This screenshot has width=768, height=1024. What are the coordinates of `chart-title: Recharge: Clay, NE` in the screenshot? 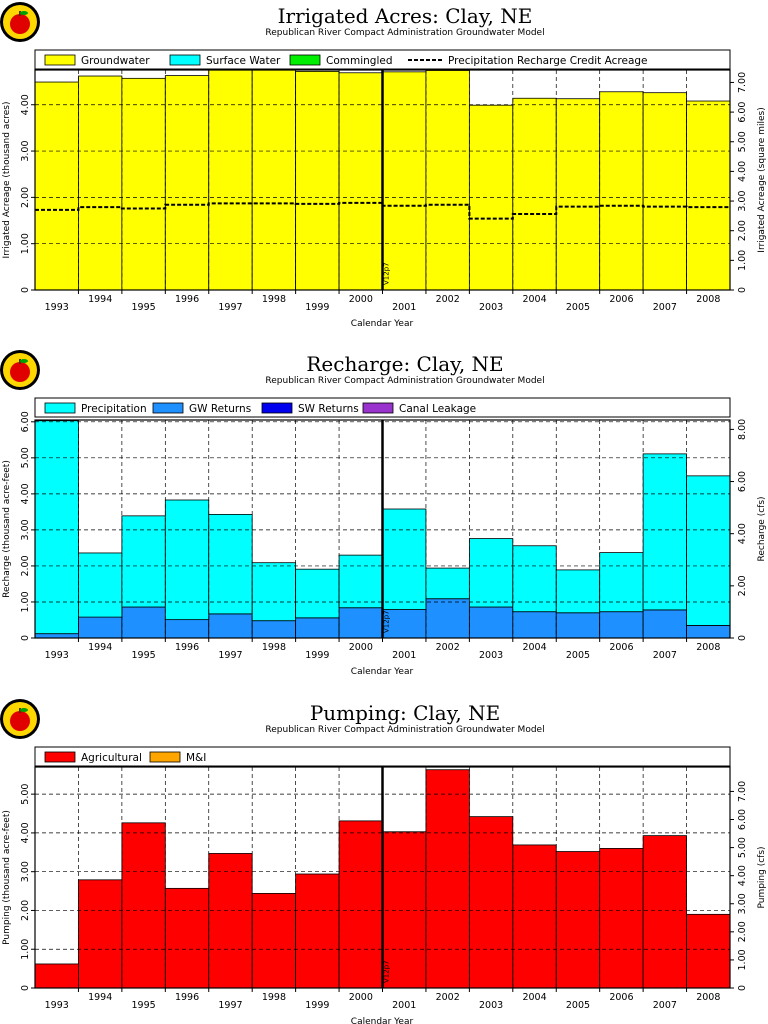 It's located at (404, 364).